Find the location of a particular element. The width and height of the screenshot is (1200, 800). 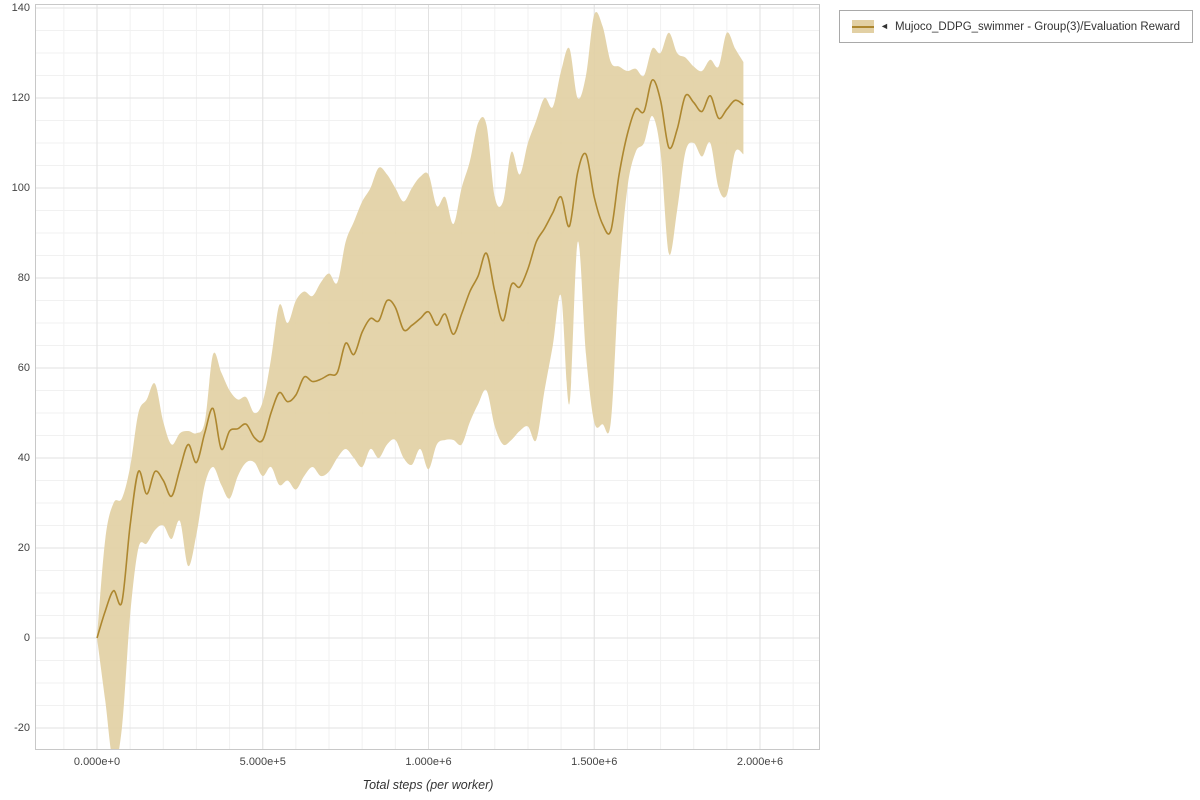

y-tick-label: 40 is located at coordinates (23, 457).